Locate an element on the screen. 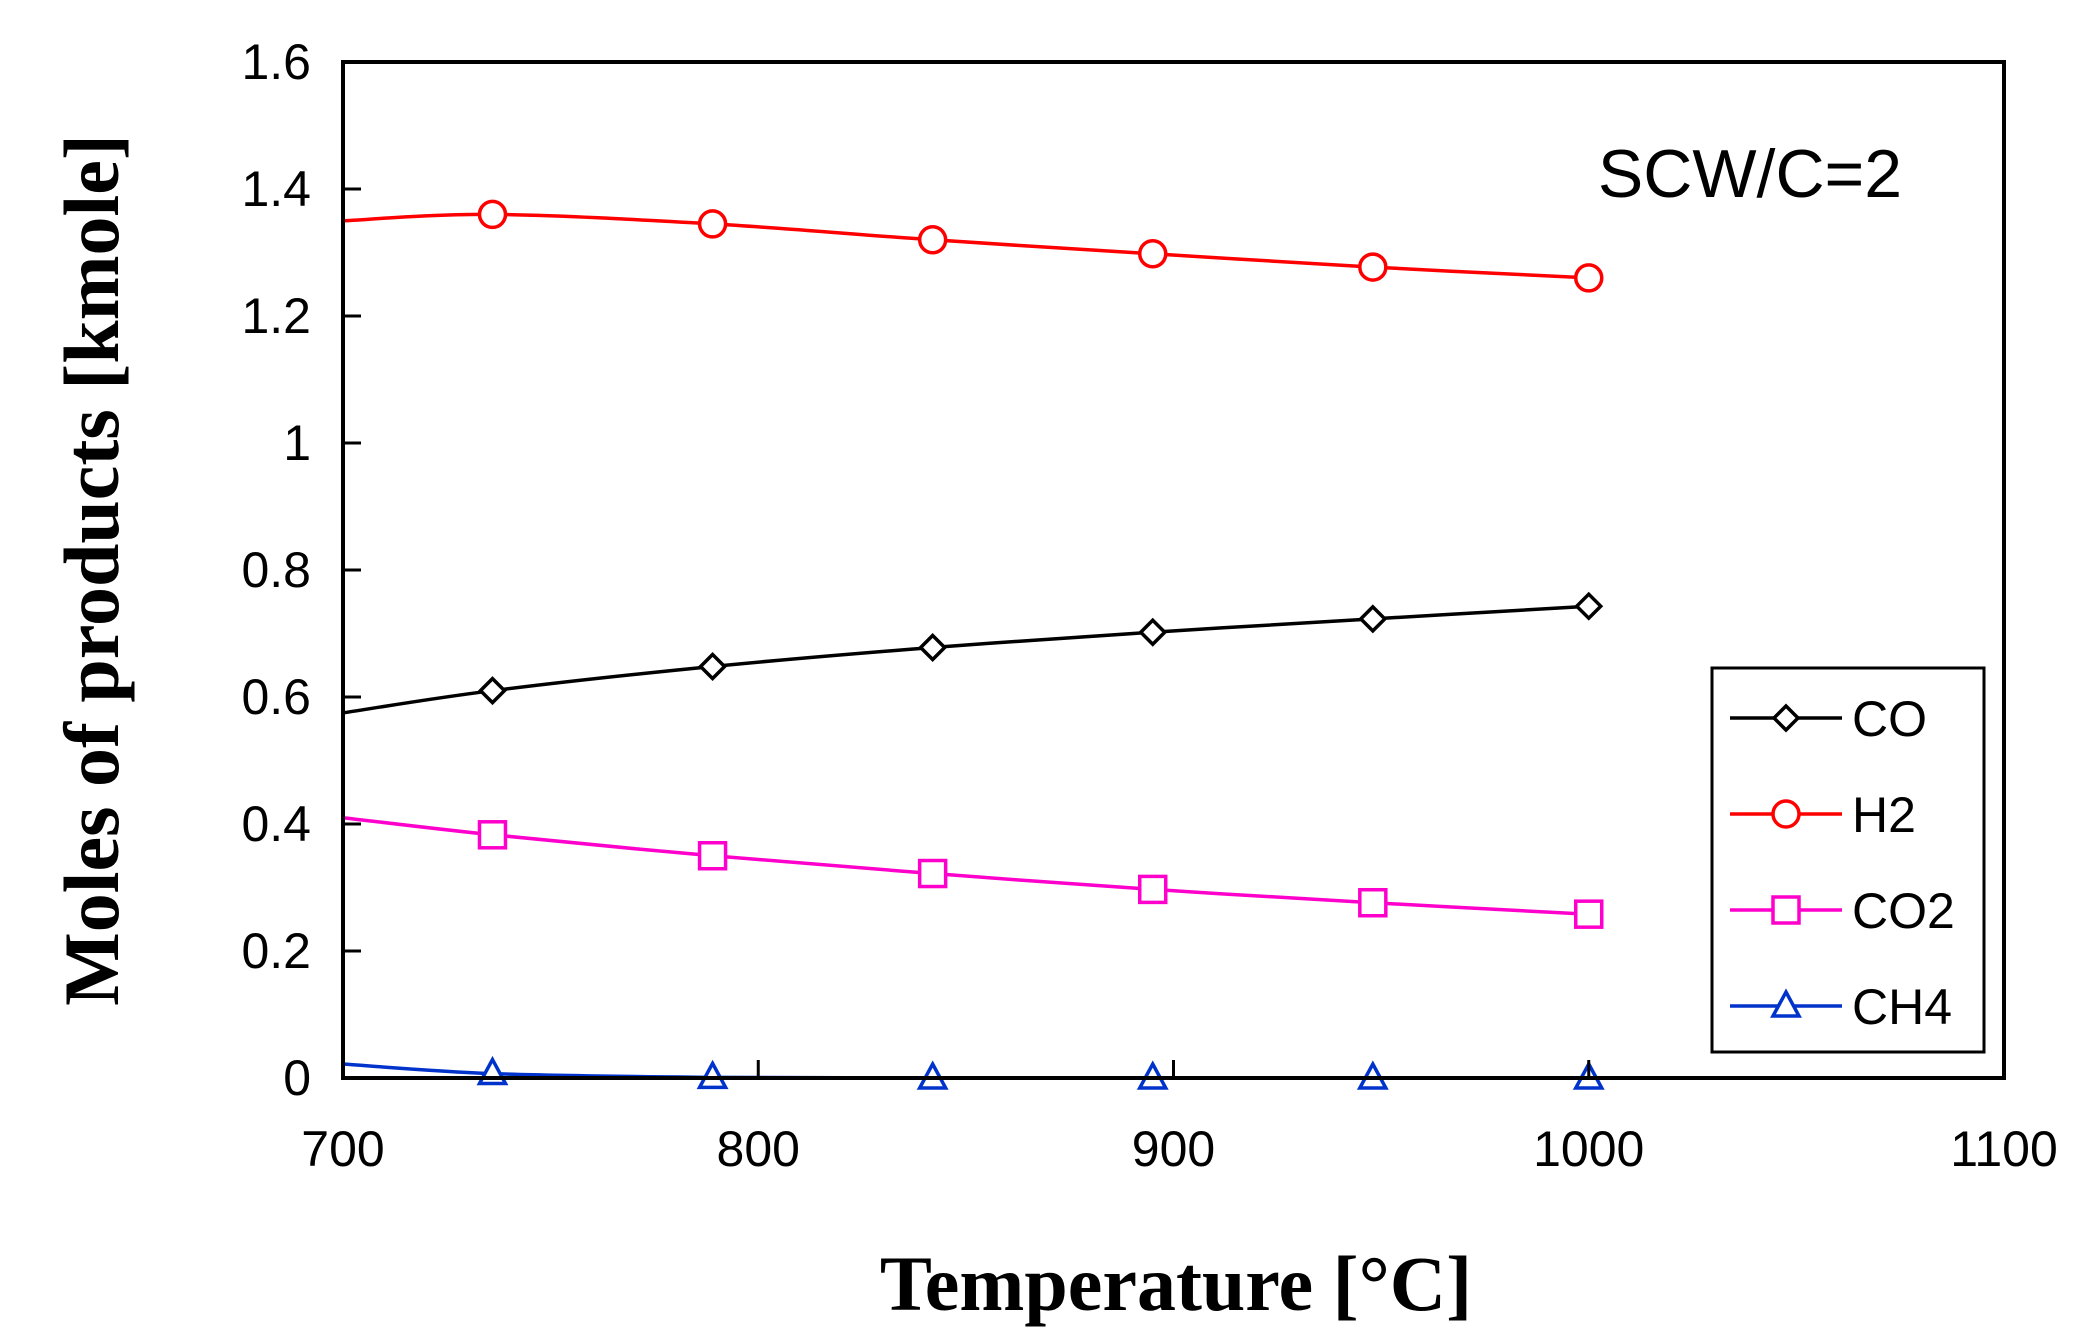 This screenshot has width=2095, height=1344. chart-annotation: SCW/C=2 is located at coordinates (1750, 174).